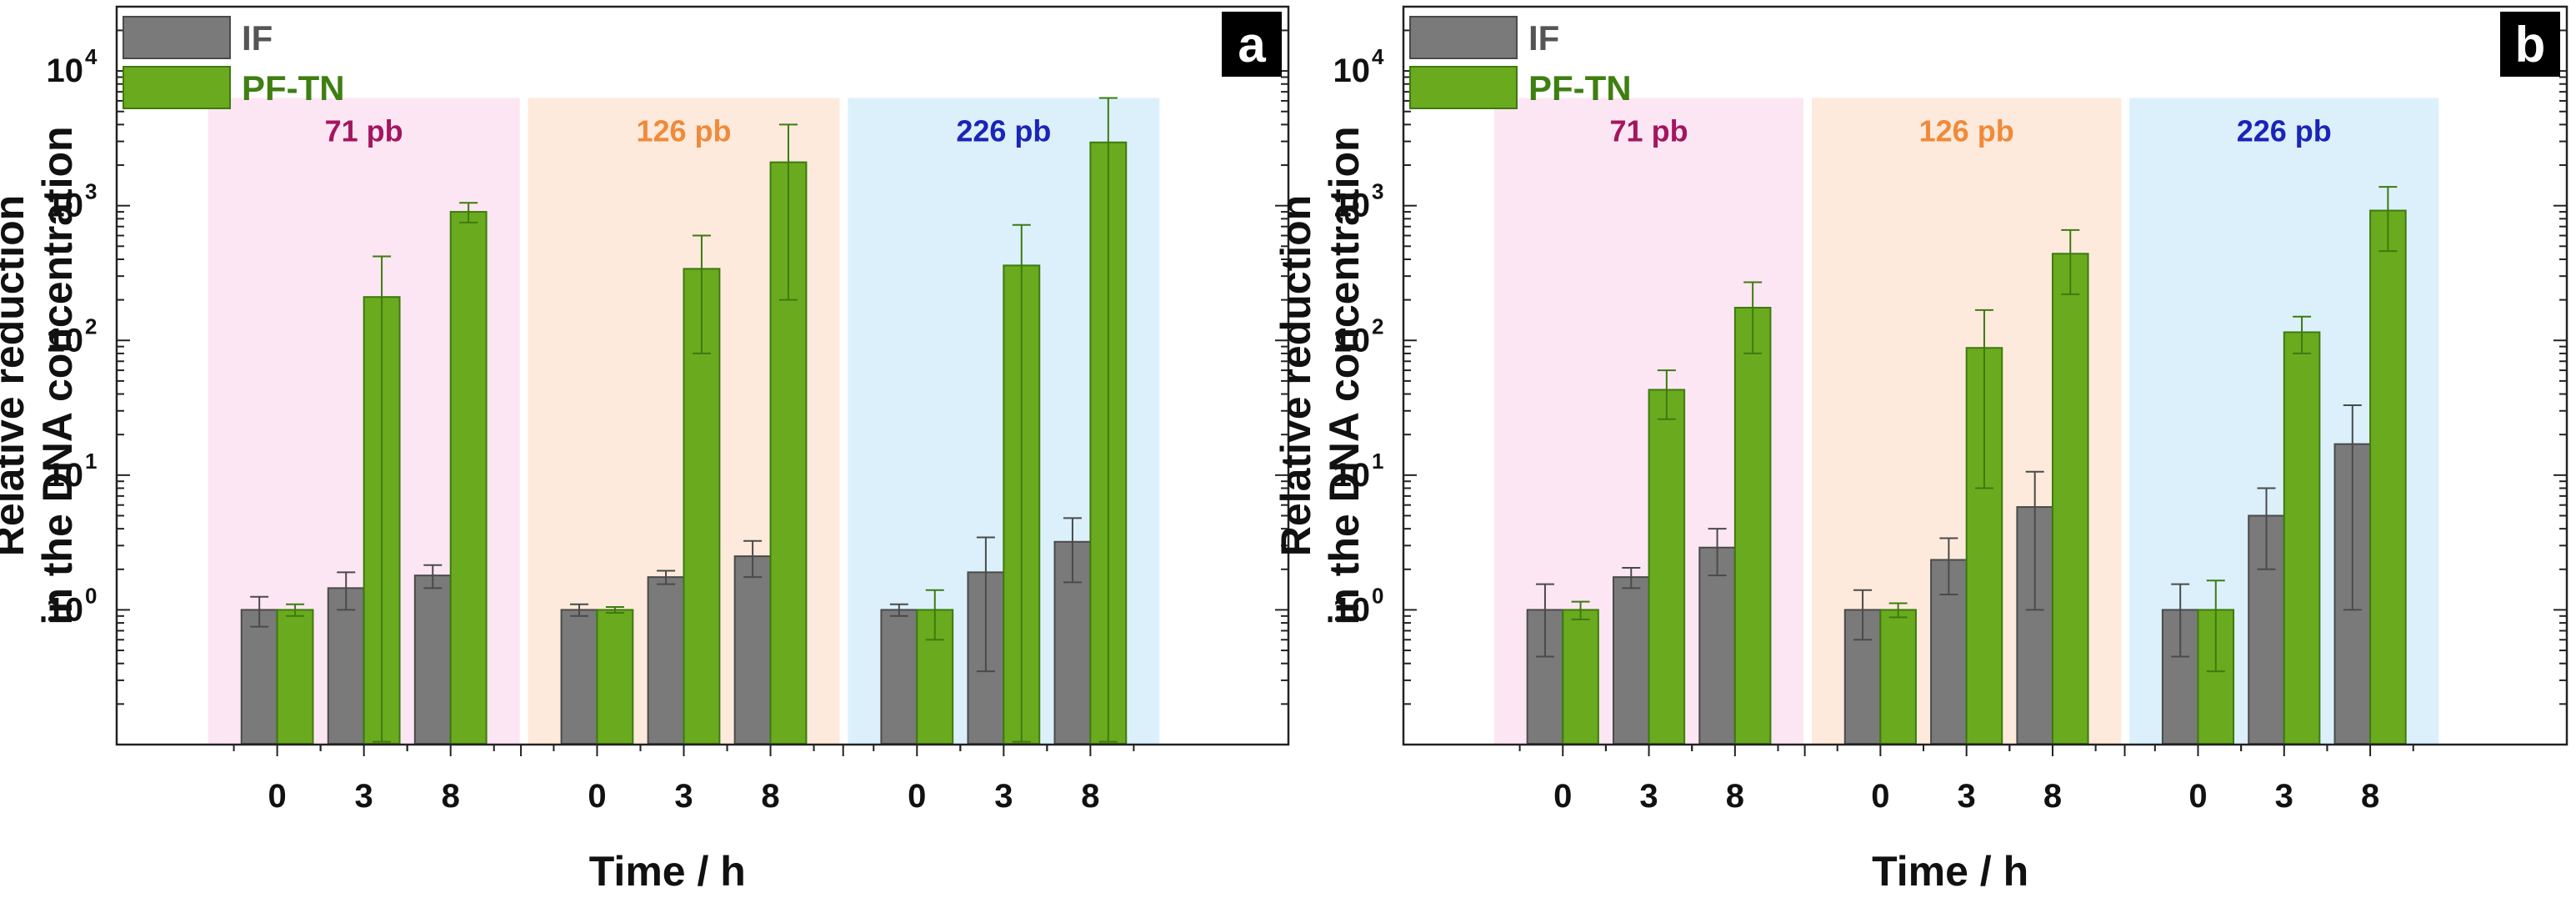 Image resolution: width=2576 pixels, height=913 pixels. What do you see at coordinates (579, 677) in the screenshot?
I see `bar-if-126pb-0h` at bounding box center [579, 677].